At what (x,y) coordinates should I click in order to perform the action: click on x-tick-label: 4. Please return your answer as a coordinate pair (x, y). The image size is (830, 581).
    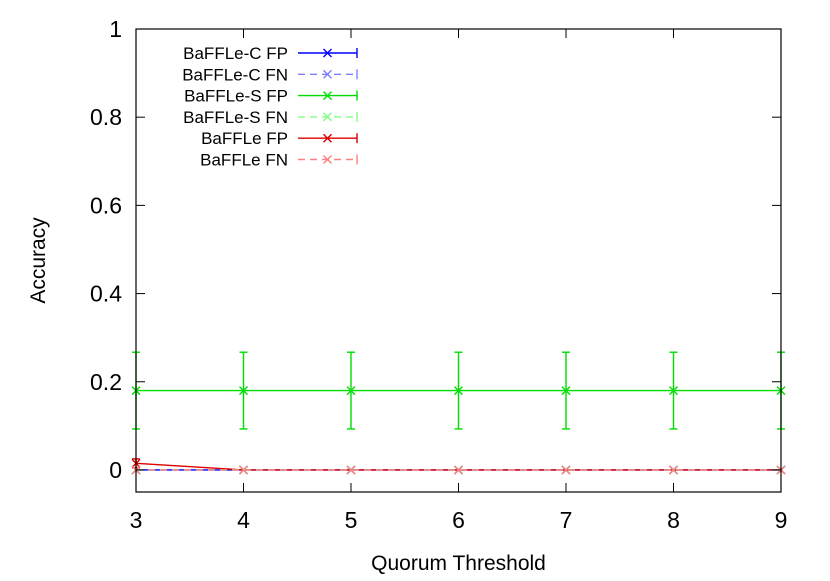
    Looking at the image, I should click on (243, 520).